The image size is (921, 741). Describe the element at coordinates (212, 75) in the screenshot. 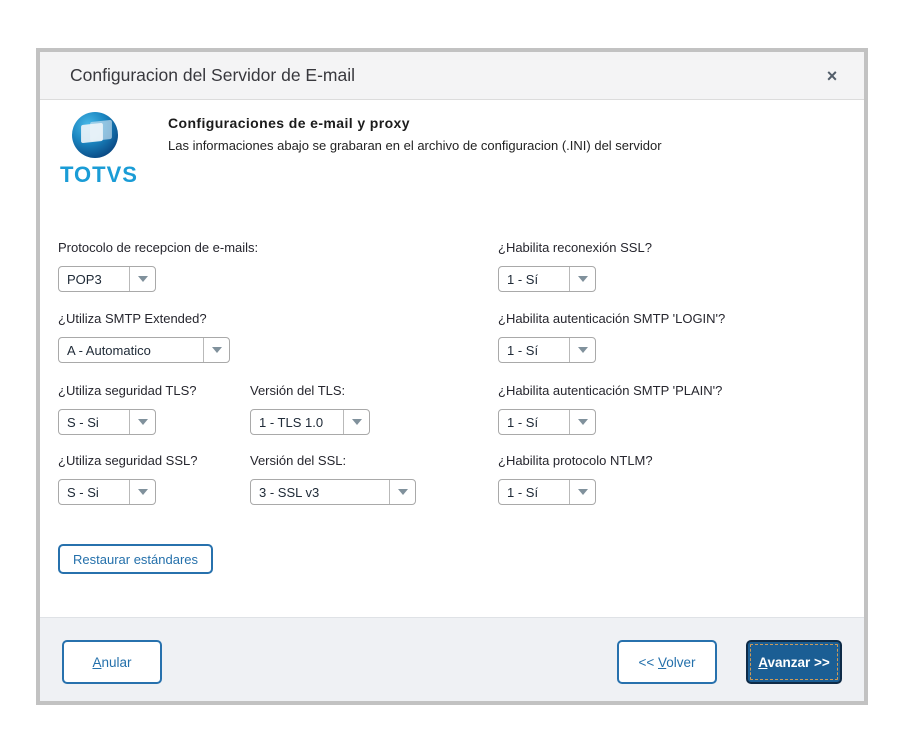

I see `dialog-title: Configuracion del Servidor de E-mail` at that location.